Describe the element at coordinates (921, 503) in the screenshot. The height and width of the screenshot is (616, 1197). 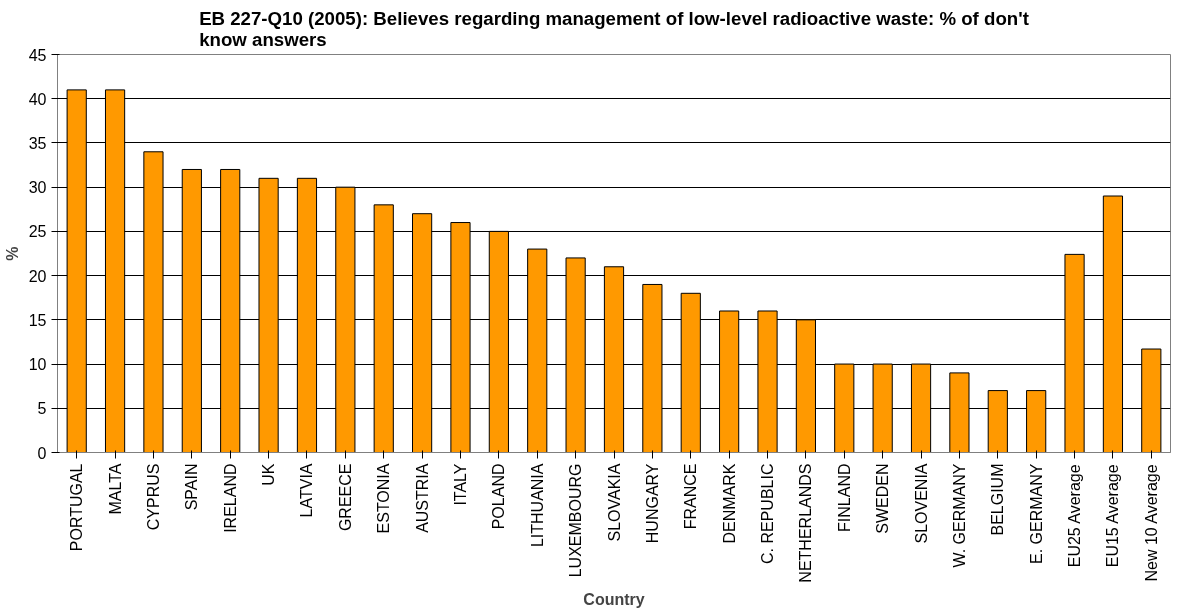
I see `x-tick-label: SLOVENIA` at that location.